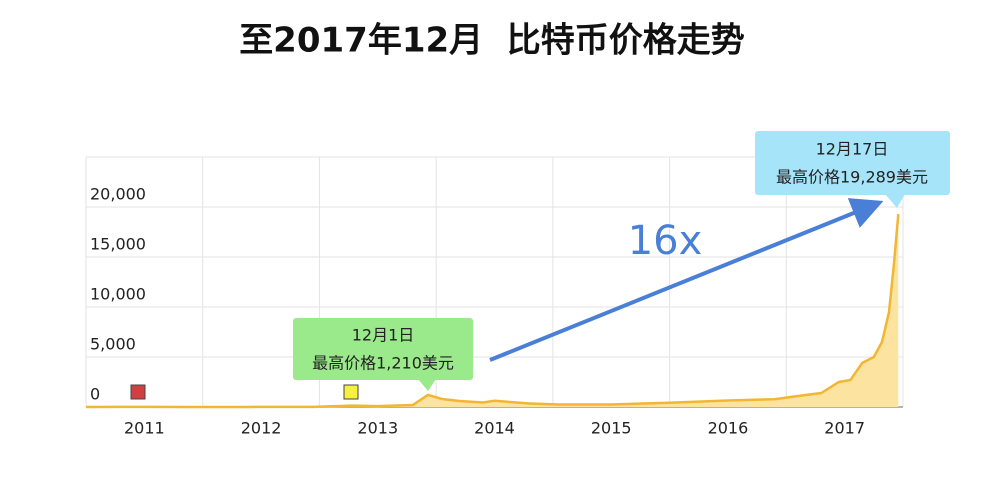 The image size is (984, 500). Describe the element at coordinates (686, 280) in the screenshot. I see `arrow` at that location.